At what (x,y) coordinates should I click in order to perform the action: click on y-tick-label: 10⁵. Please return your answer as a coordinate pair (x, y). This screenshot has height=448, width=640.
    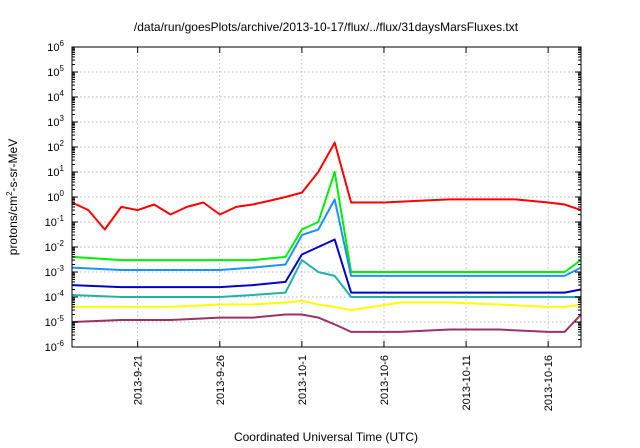
    Looking at the image, I should click on (55, 71).